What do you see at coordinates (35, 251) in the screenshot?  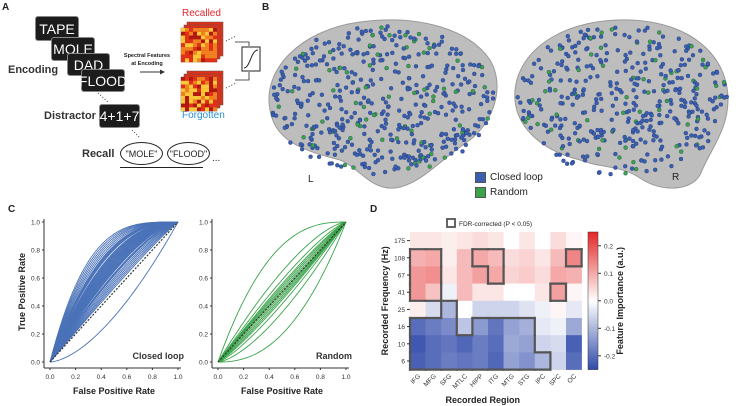 I see `y-tick-label: 0.8` at bounding box center [35, 251].